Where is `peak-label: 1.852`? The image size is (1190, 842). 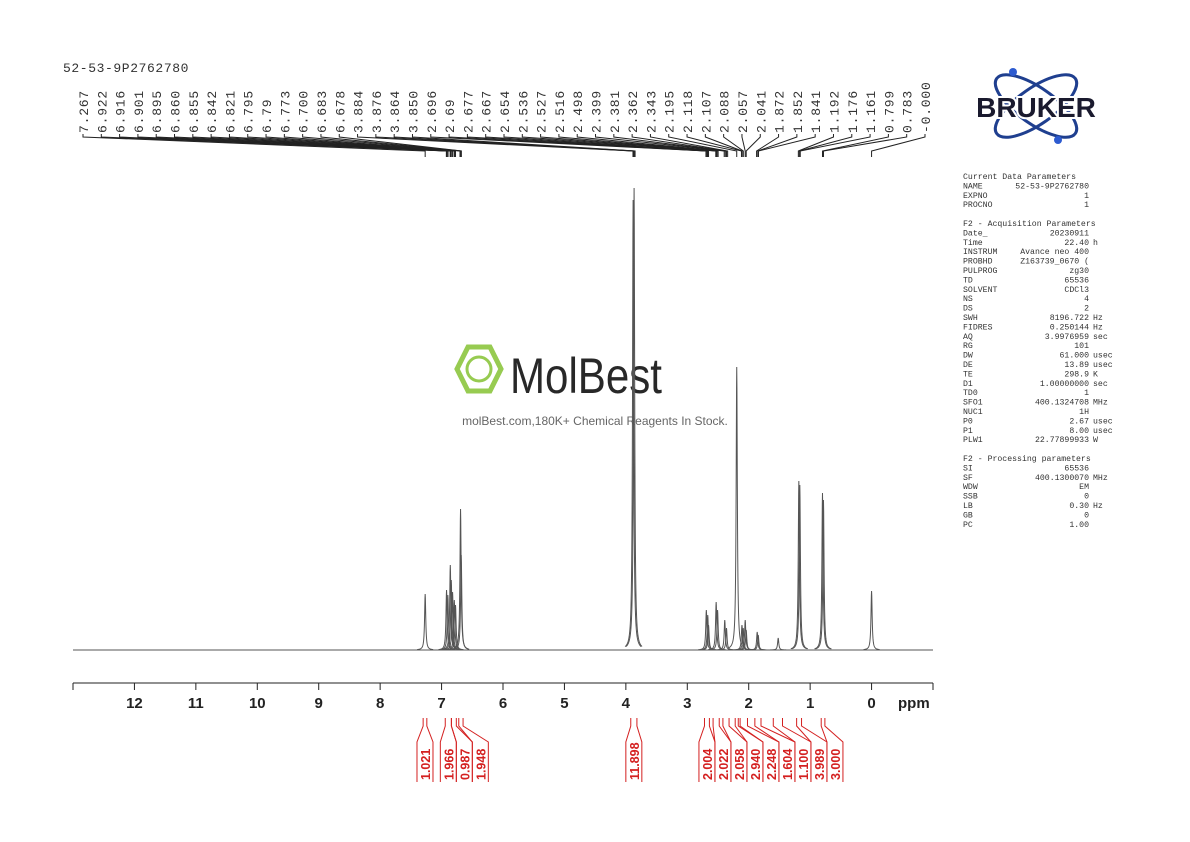
peak-label: 1.852 is located at coordinates (798, 111).